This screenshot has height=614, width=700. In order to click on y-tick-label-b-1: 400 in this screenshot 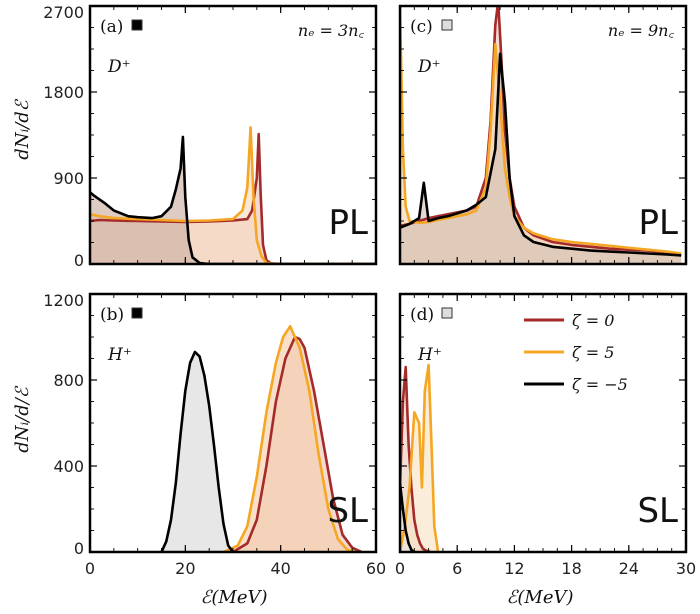, I will do `click(68, 466)`.